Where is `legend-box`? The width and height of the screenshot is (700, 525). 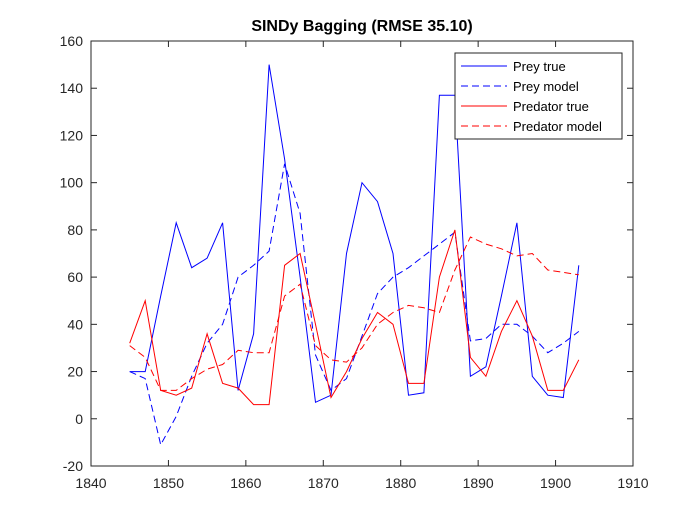
legend-box is located at coordinates (538, 96).